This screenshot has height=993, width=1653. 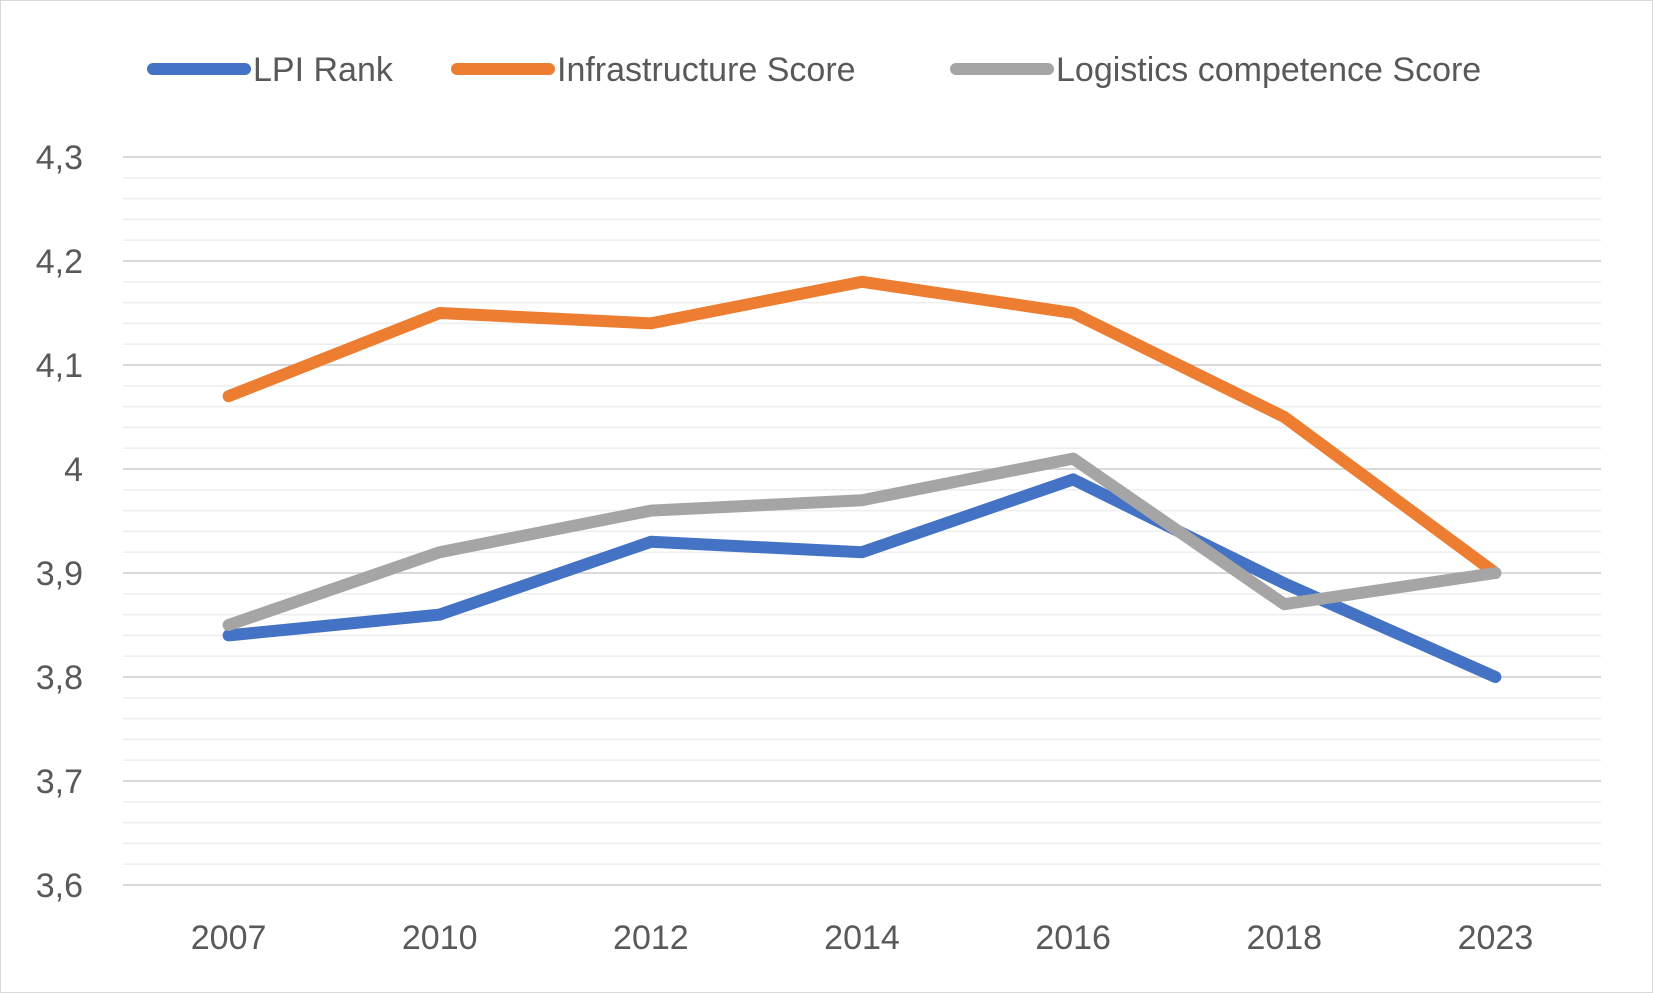 I want to click on x-tick-label: 2018, so click(x=1284, y=938).